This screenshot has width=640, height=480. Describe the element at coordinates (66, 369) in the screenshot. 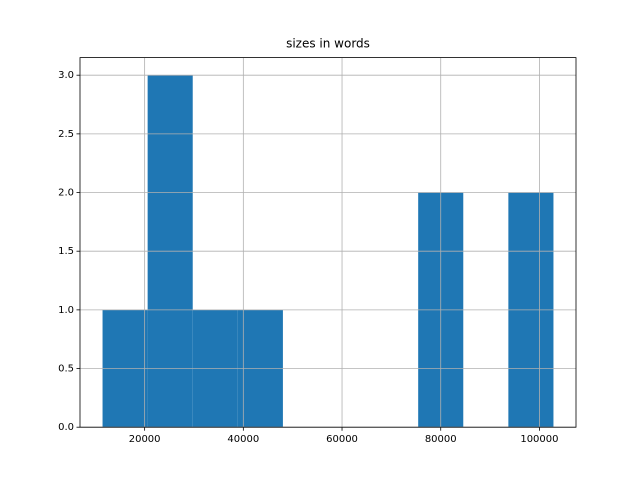

I see `y-tick-label: 0.5` at that location.